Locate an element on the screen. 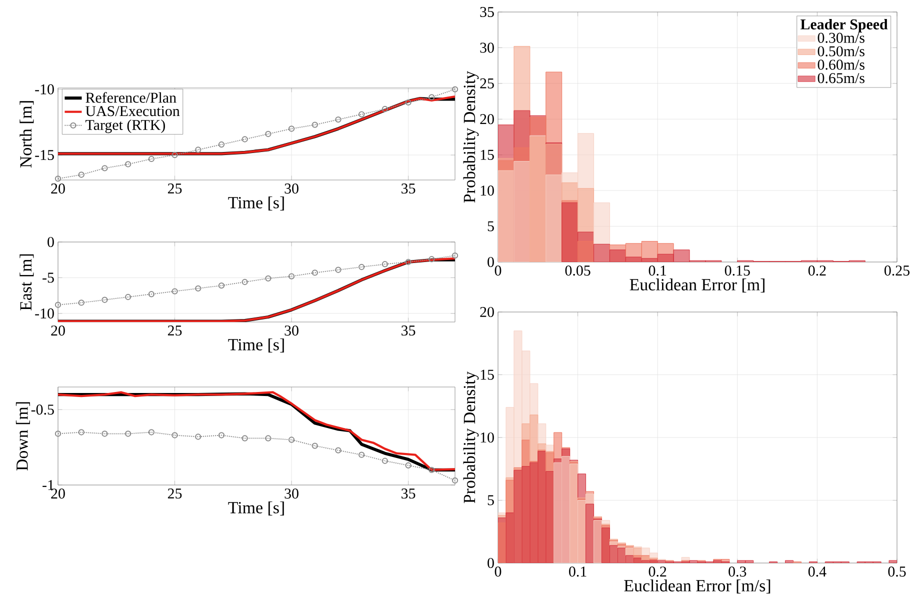  y-axis-title: East [m] is located at coordinates (27, 282).